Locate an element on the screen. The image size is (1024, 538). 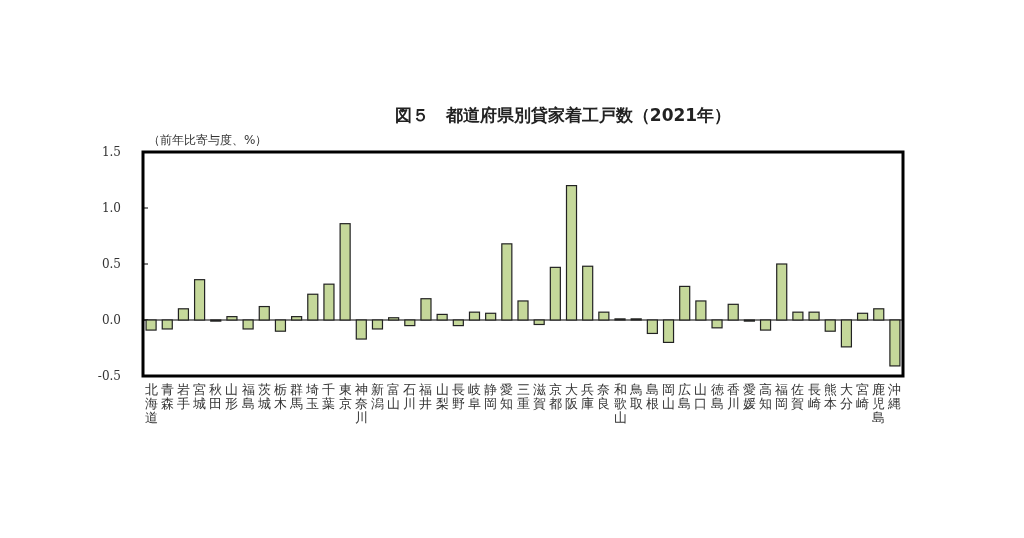
x-tick-label: 大分 is located at coordinates (846, 396).